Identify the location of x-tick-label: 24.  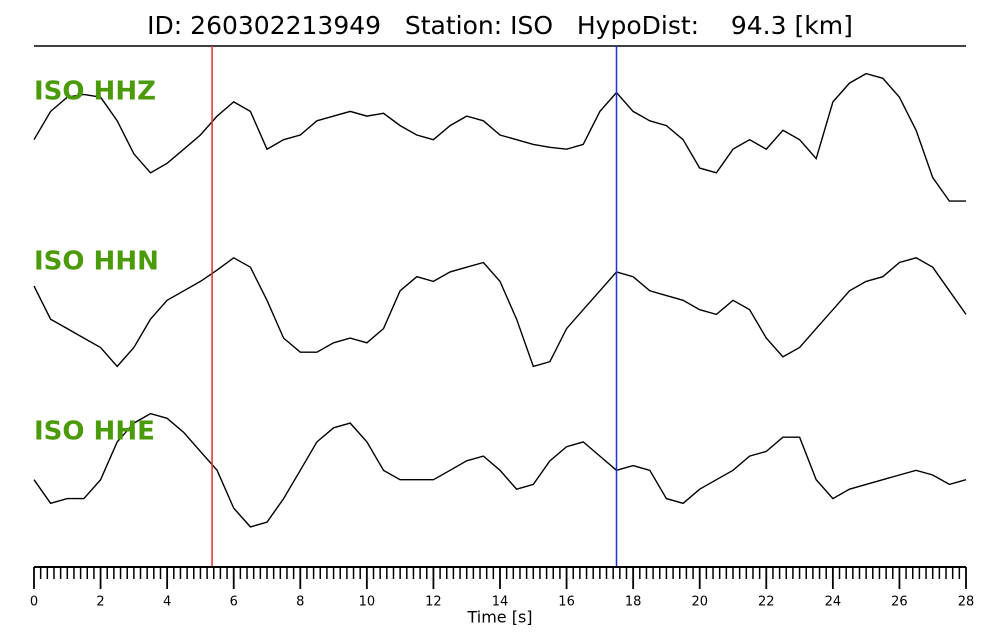
(833, 602).